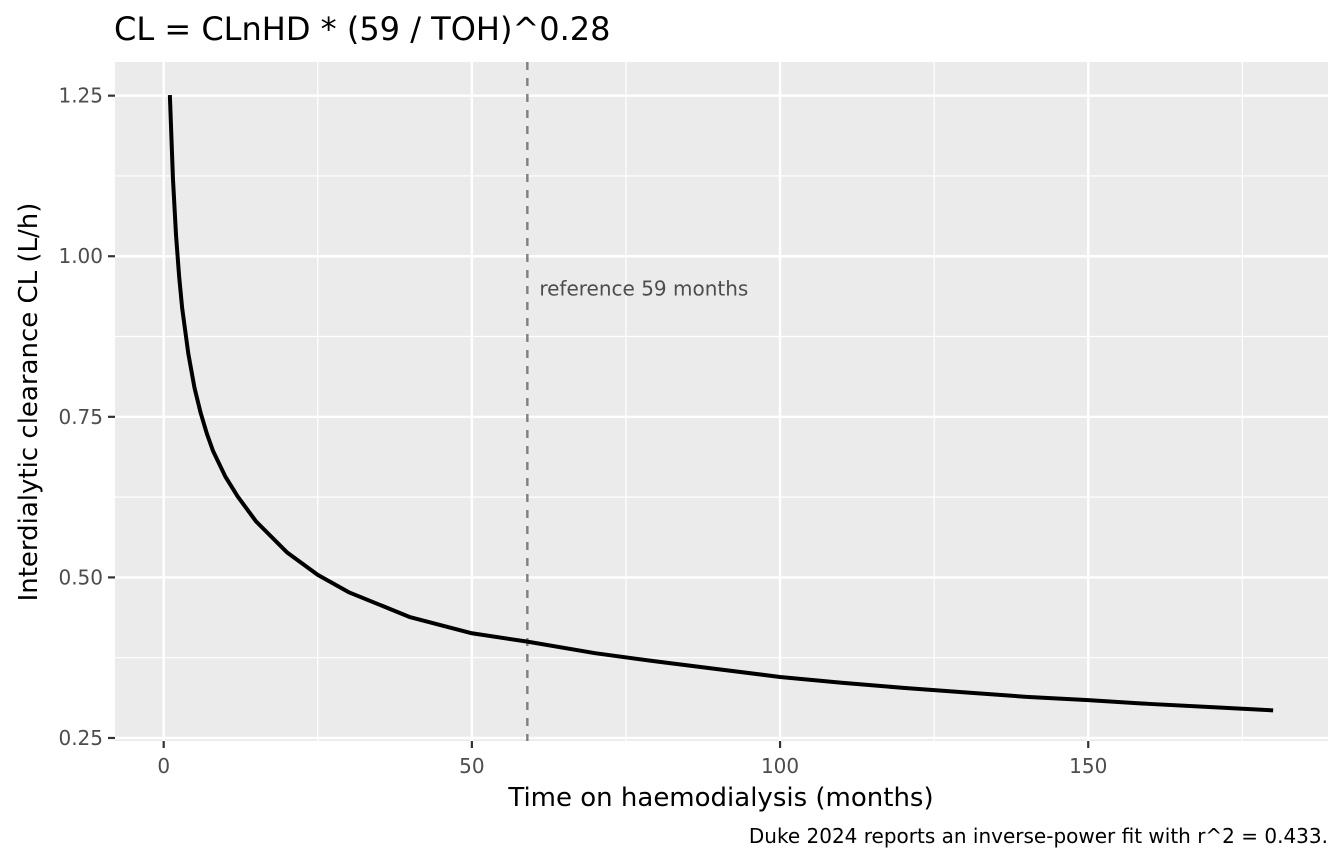 This screenshot has width=1344, height=868. I want to click on chart-title: CL = CLnHD * (59 / TOH)^0.28, so click(362, 29).